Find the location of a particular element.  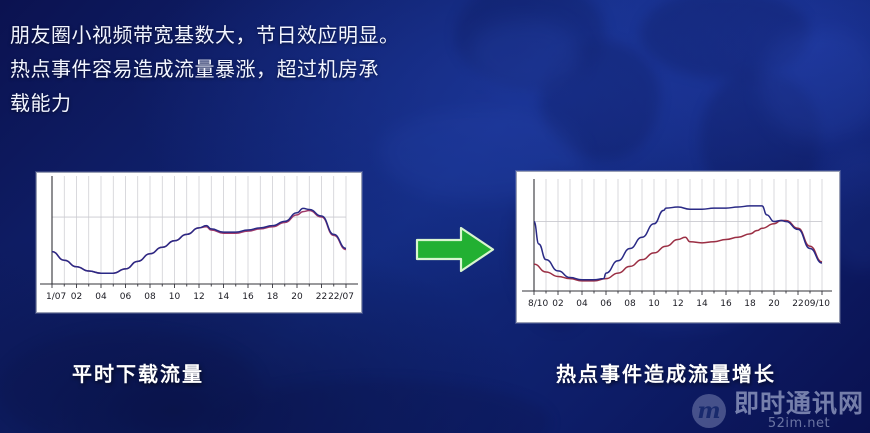

green-right-arrow is located at coordinates (454, 249).